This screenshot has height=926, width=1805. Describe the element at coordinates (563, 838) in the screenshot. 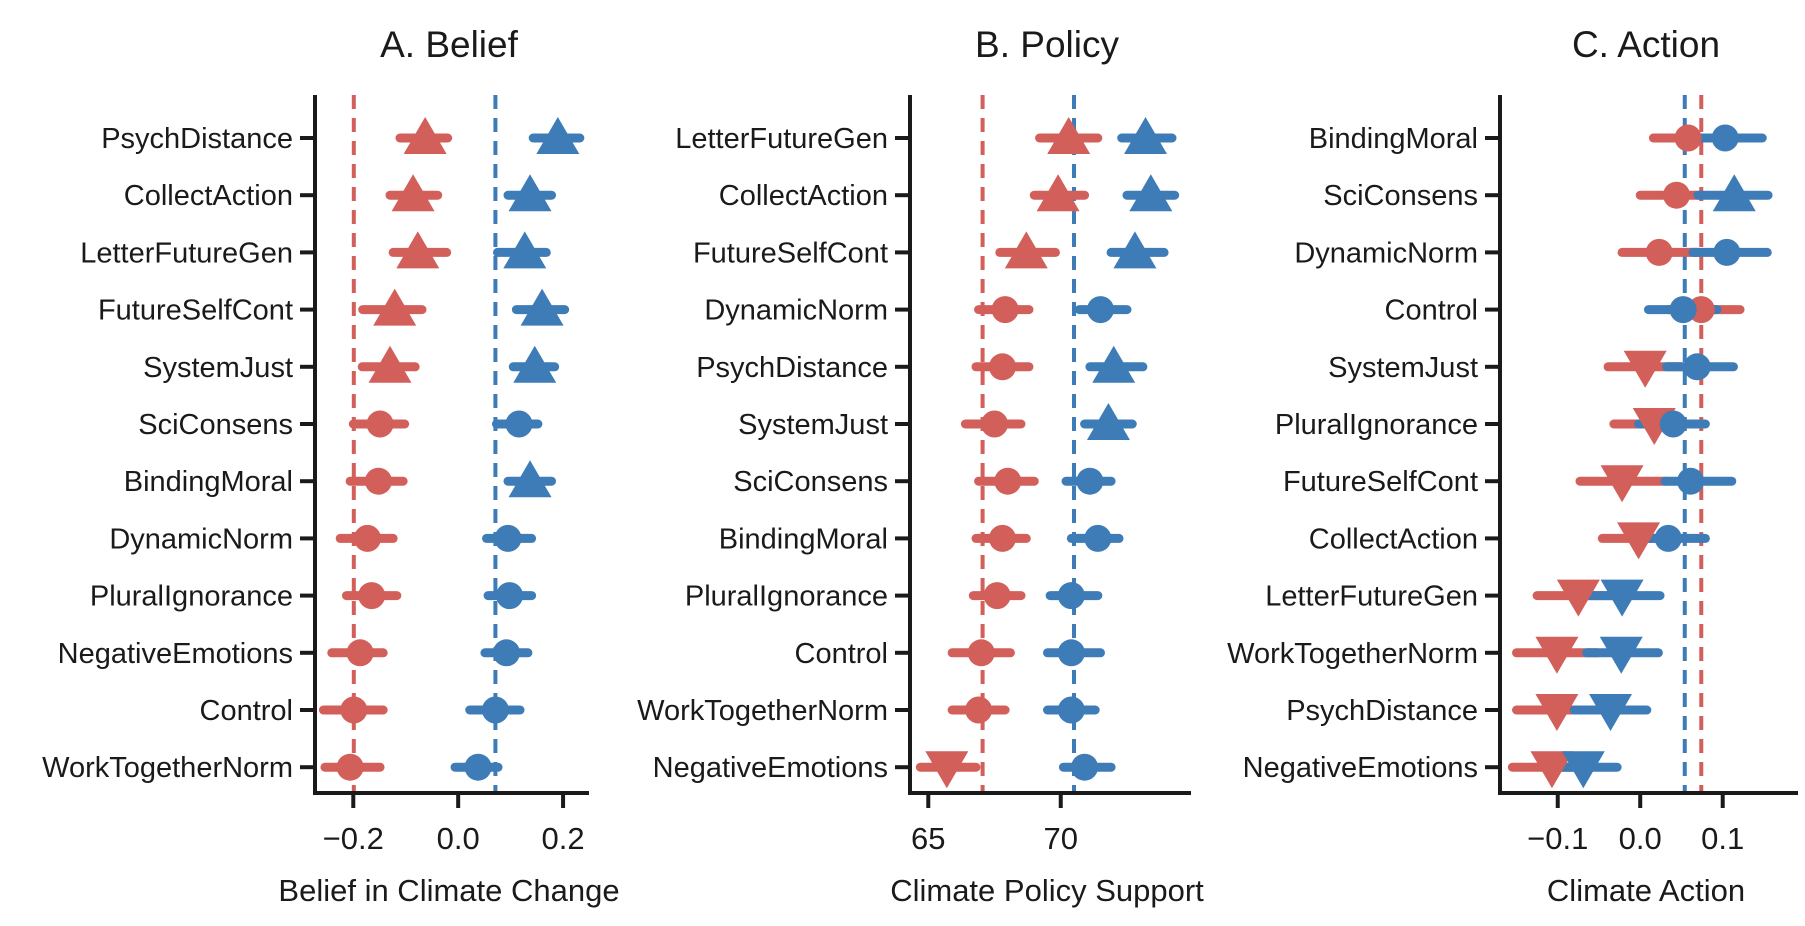

I see `x-tick-label: 0.2` at that location.